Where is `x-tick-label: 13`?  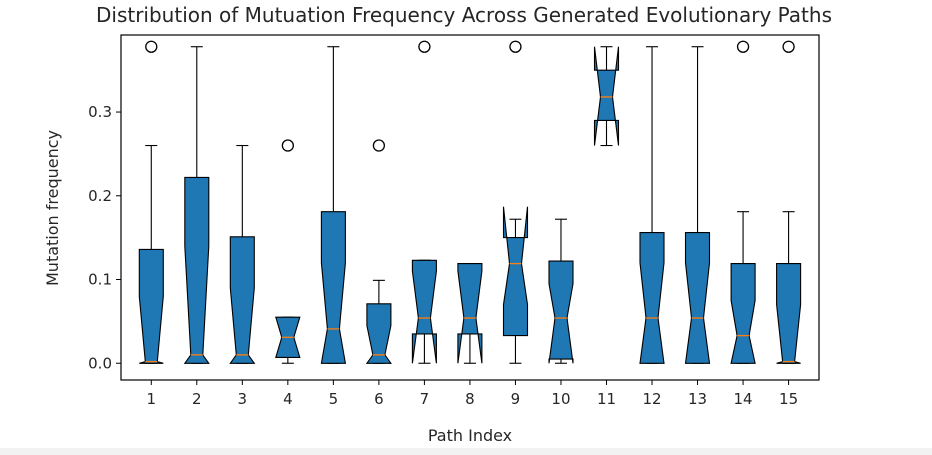 x-tick-label: 13 is located at coordinates (697, 399).